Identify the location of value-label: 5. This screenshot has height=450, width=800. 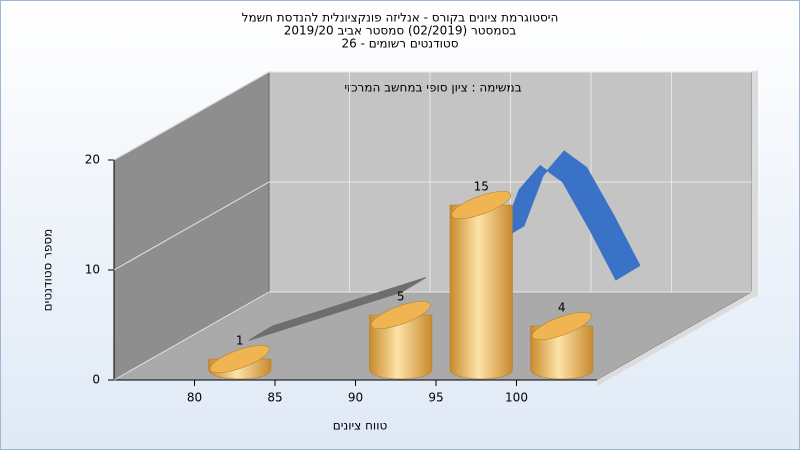
(401, 297).